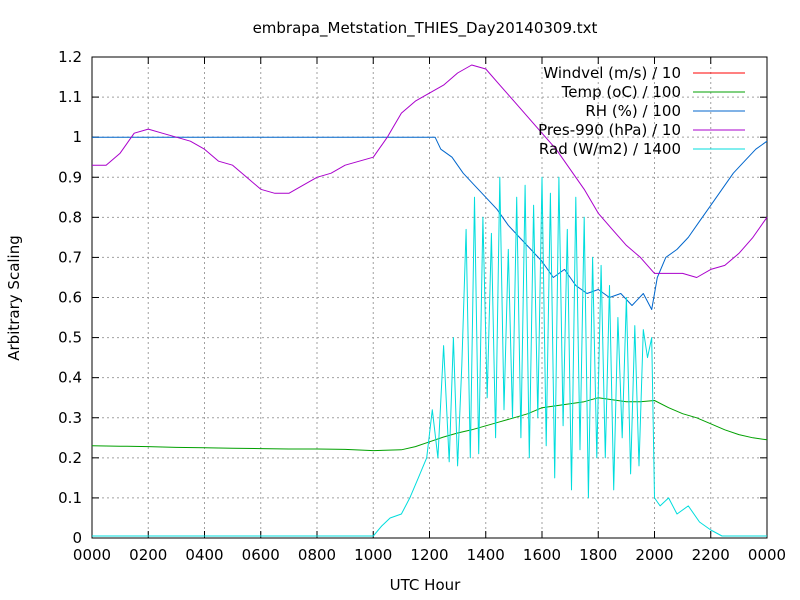  What do you see at coordinates (598, 555) in the screenshot?
I see `x-tick-label: 1800` at bounding box center [598, 555].